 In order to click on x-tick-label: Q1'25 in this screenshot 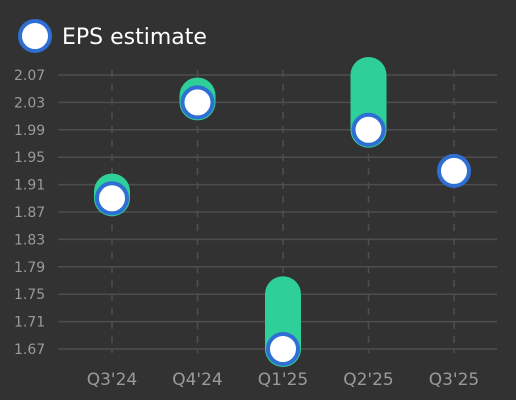, I will do `click(283, 380)`.